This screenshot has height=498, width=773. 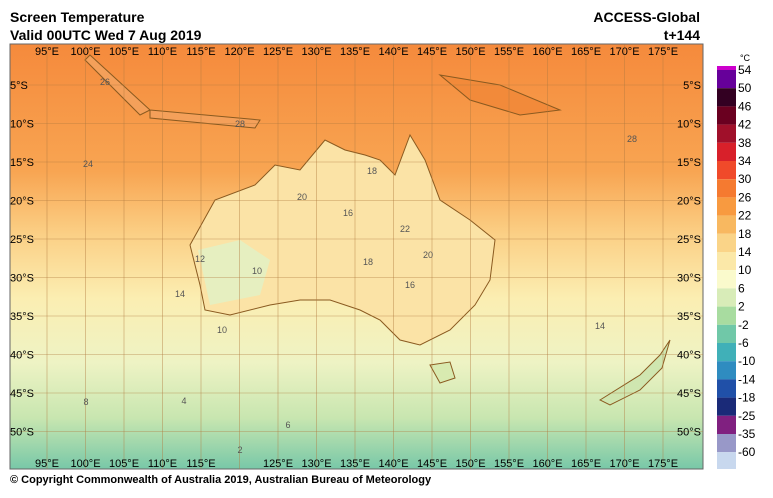 I want to click on lon-label-top: 170°E, so click(x=624, y=52).